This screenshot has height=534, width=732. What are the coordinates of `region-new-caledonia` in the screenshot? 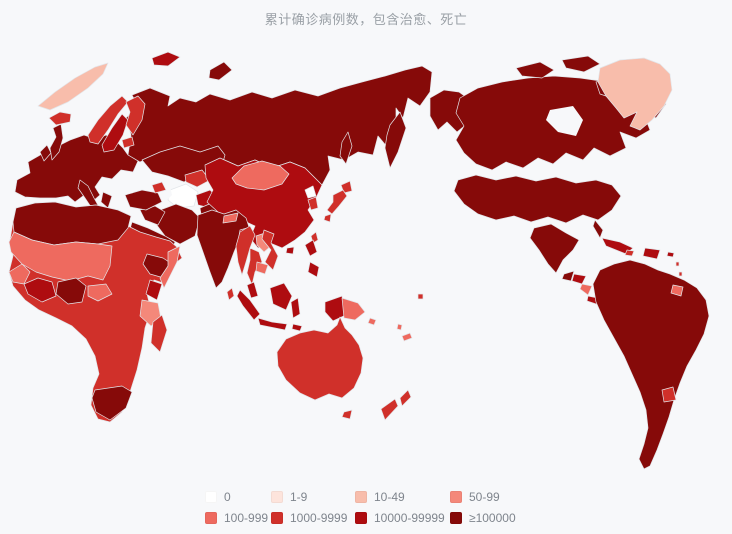 It's located at (407, 337).